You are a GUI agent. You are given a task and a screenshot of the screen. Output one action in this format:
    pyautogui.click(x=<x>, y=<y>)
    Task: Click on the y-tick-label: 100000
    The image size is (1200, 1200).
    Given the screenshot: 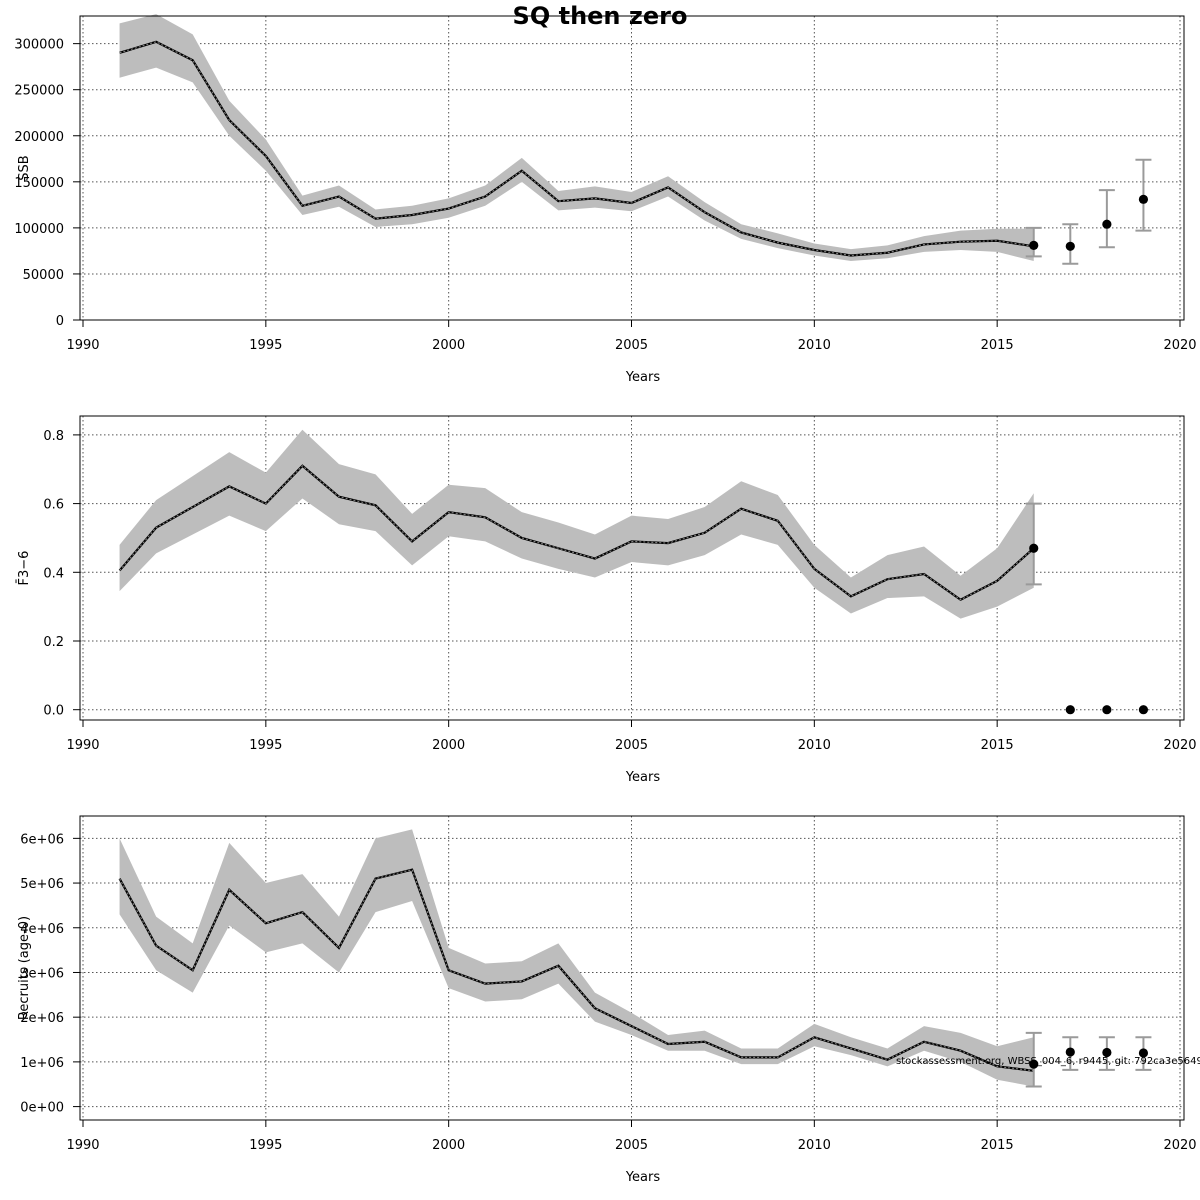 What is the action you would take?
    pyautogui.click(x=39, y=229)
    